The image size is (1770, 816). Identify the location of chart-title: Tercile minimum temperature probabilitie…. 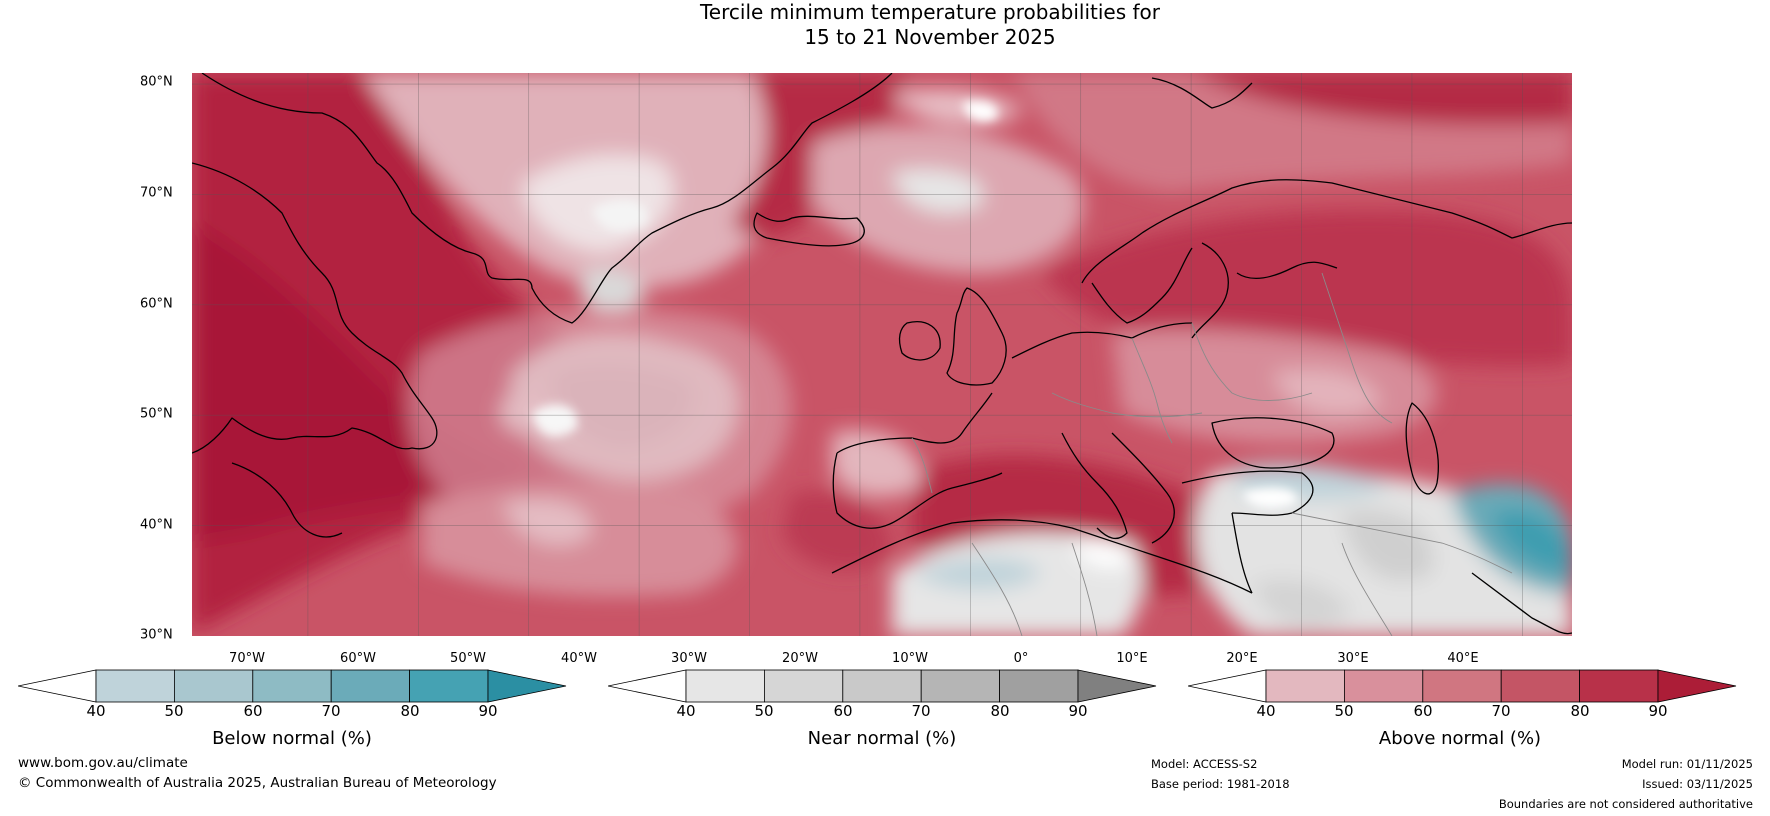
(885, 25).